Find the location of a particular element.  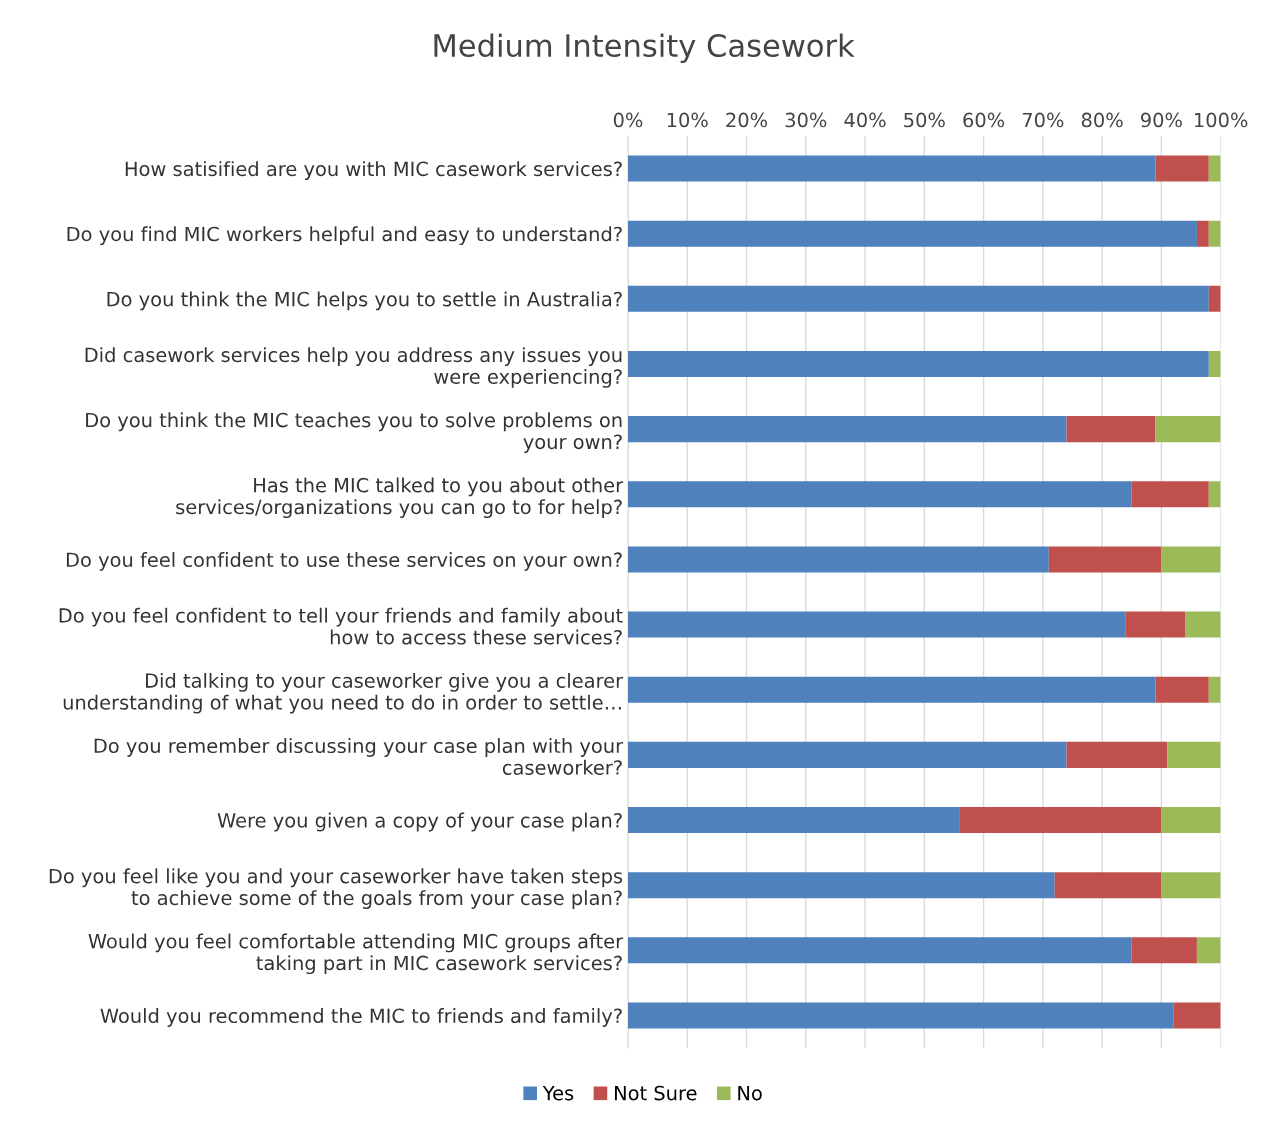

x-tick-label: 90% is located at coordinates (1161, 120).